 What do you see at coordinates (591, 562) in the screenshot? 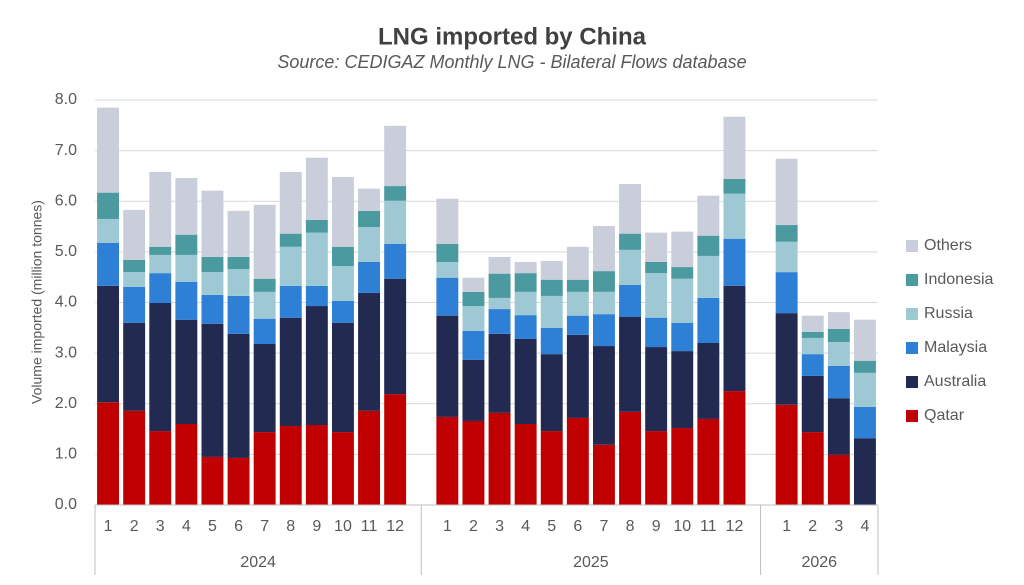
I see `group-label: 2025` at bounding box center [591, 562].